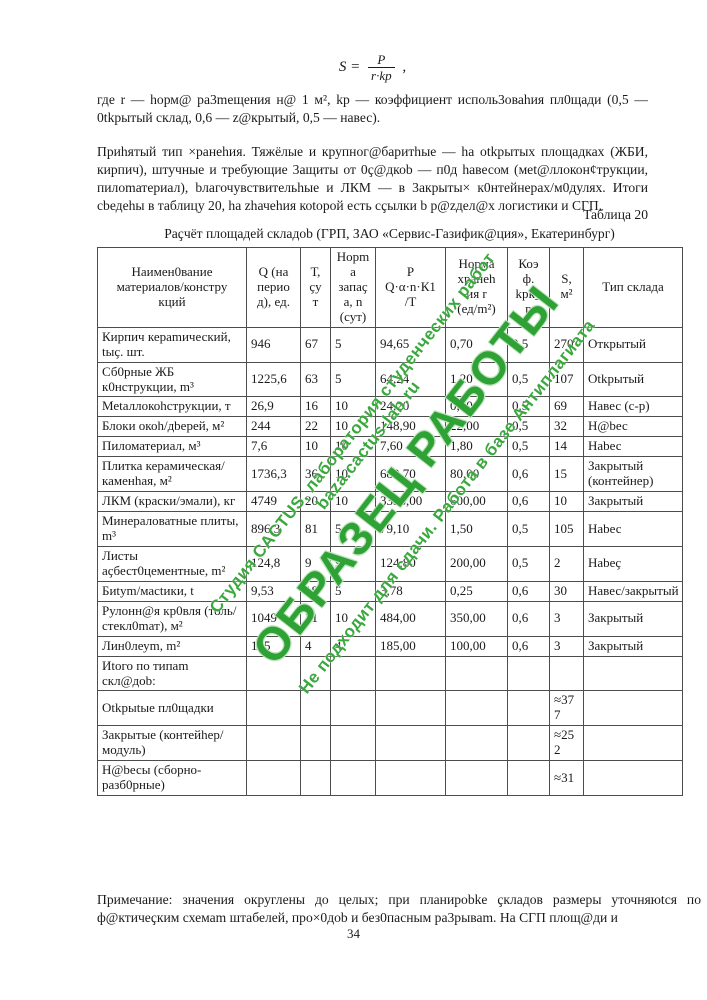  I want to click on column-header: S, м², so click(566, 287).